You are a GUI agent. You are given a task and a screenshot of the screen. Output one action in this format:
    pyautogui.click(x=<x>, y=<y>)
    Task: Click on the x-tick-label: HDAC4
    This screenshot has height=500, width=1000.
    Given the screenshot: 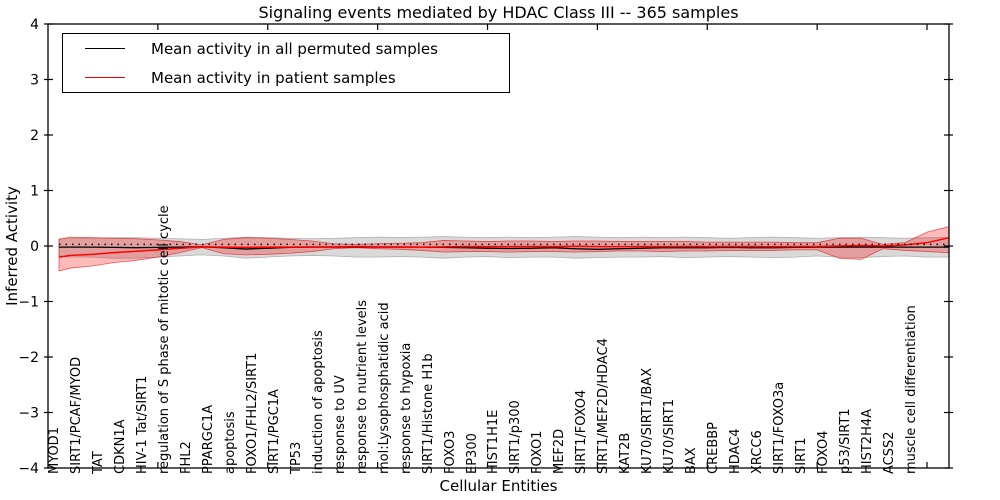 What is the action you would take?
    pyautogui.click(x=736, y=451)
    